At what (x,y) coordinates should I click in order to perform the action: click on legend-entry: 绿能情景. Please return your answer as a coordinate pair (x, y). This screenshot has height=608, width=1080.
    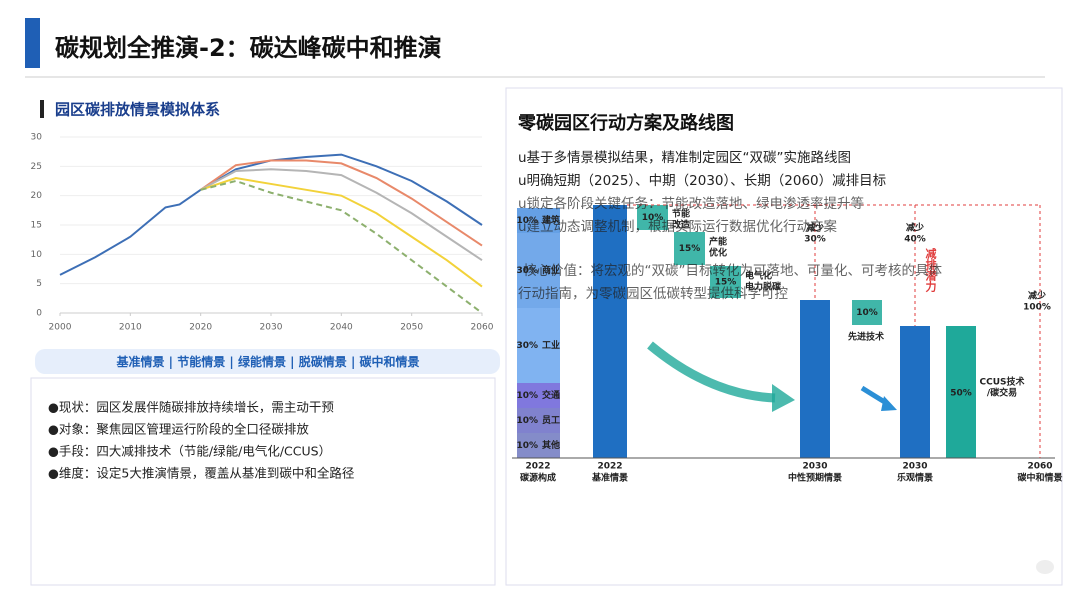
    Looking at the image, I should click on (262, 361).